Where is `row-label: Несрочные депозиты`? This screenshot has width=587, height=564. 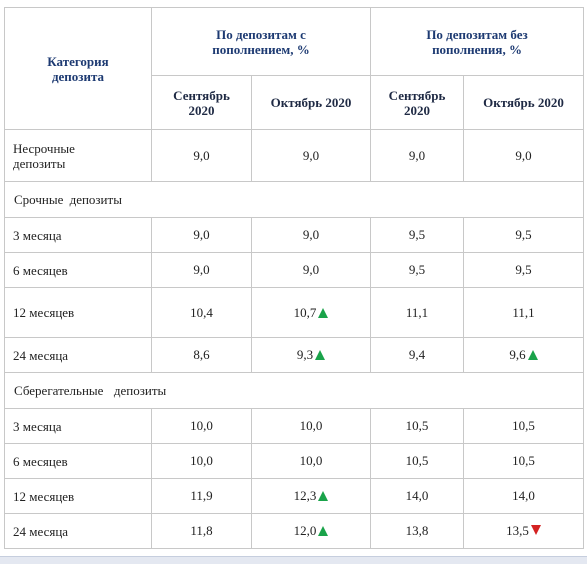
row-label: Несрочные депозиты is located at coordinates (78, 155).